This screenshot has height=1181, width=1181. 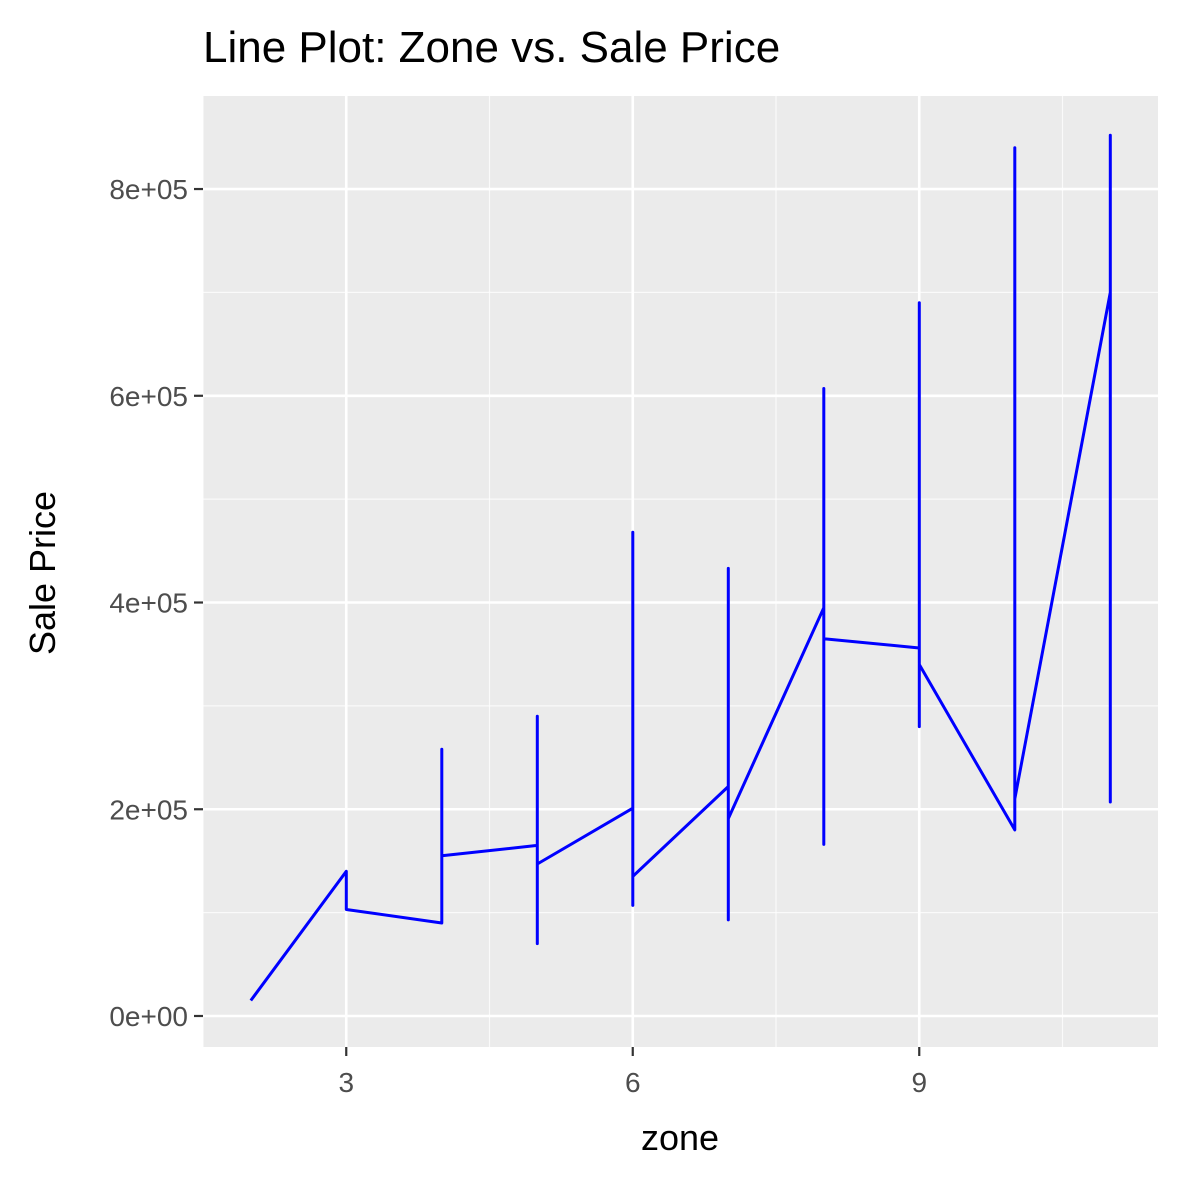 What do you see at coordinates (42, 573) in the screenshot?
I see `y-axis-title: Sale Price` at bounding box center [42, 573].